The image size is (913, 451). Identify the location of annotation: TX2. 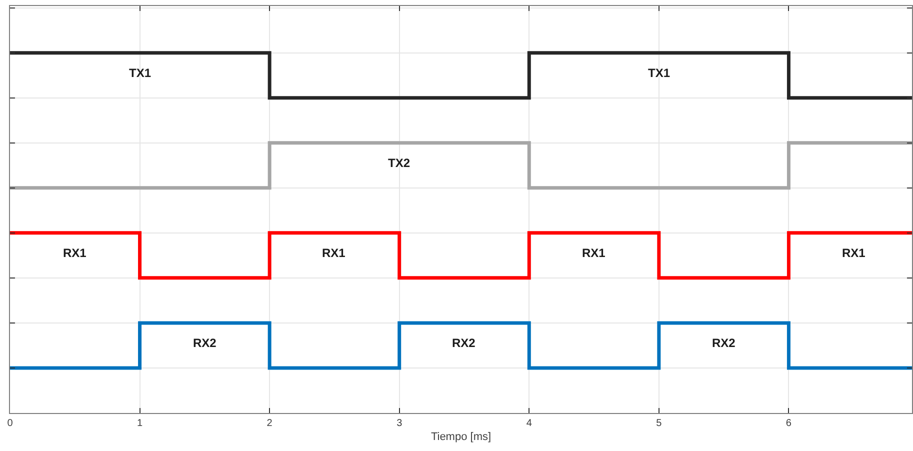
(399, 163).